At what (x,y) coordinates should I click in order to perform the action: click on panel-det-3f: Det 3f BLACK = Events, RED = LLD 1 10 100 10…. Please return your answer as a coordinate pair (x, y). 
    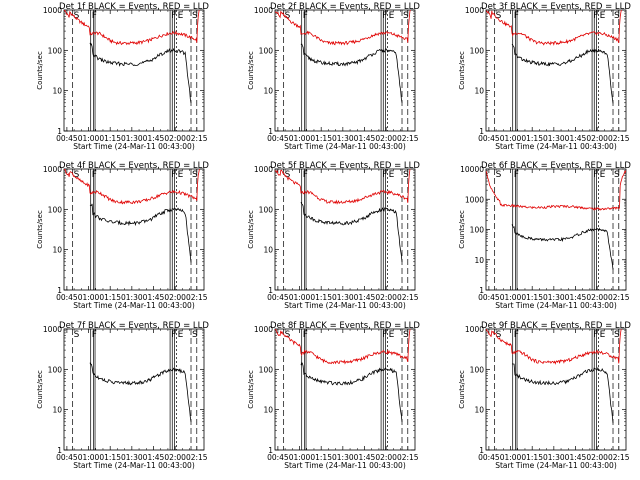
    Looking at the image, I should click on (544, 76).